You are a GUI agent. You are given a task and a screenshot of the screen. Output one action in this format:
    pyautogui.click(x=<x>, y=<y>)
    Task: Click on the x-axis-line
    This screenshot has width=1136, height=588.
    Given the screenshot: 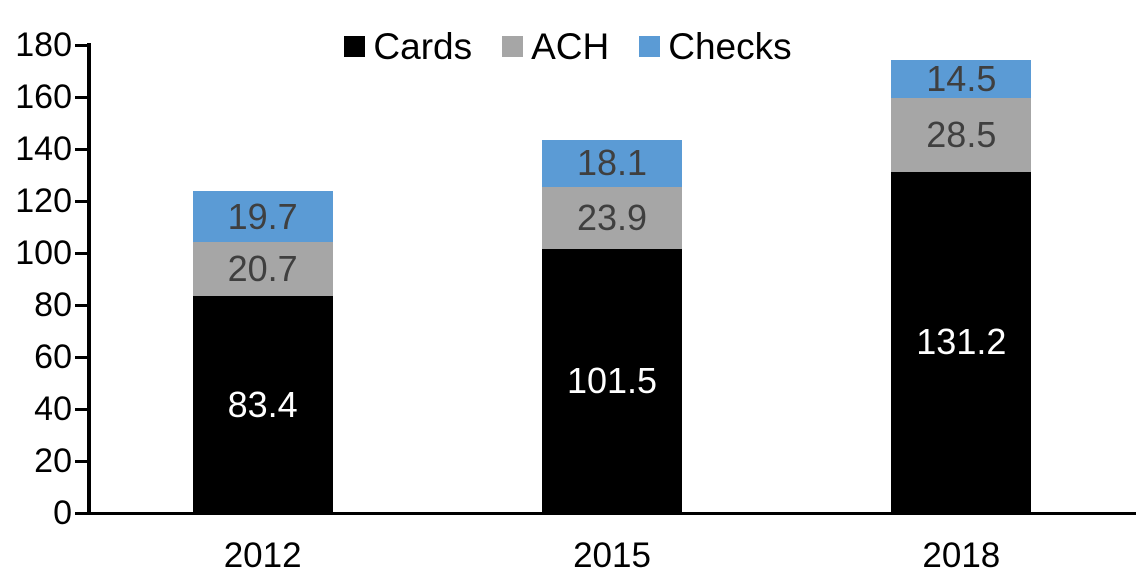 What is the action you would take?
    pyautogui.click(x=610, y=513)
    